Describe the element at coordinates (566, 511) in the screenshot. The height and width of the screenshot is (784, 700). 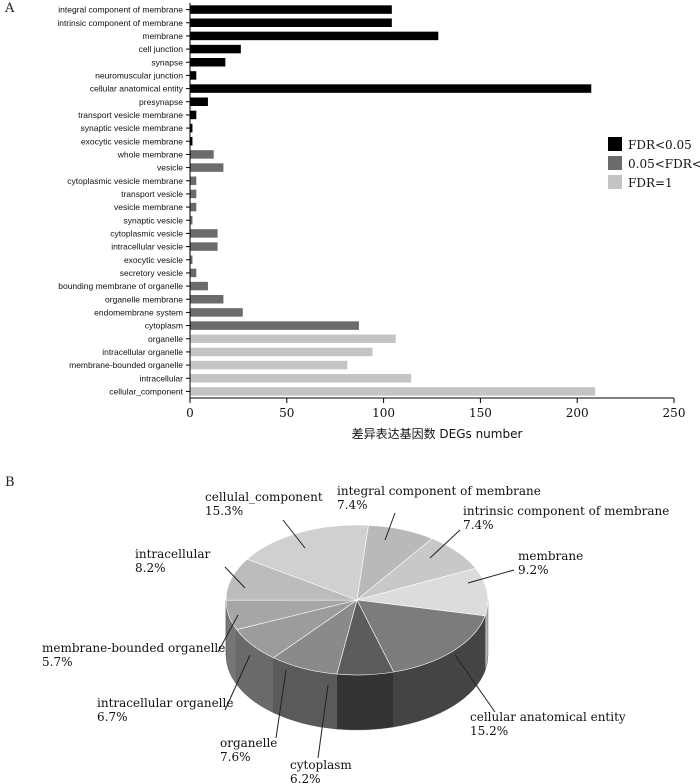
I see `pie-label-name: intrinsic component of membrane` at that location.